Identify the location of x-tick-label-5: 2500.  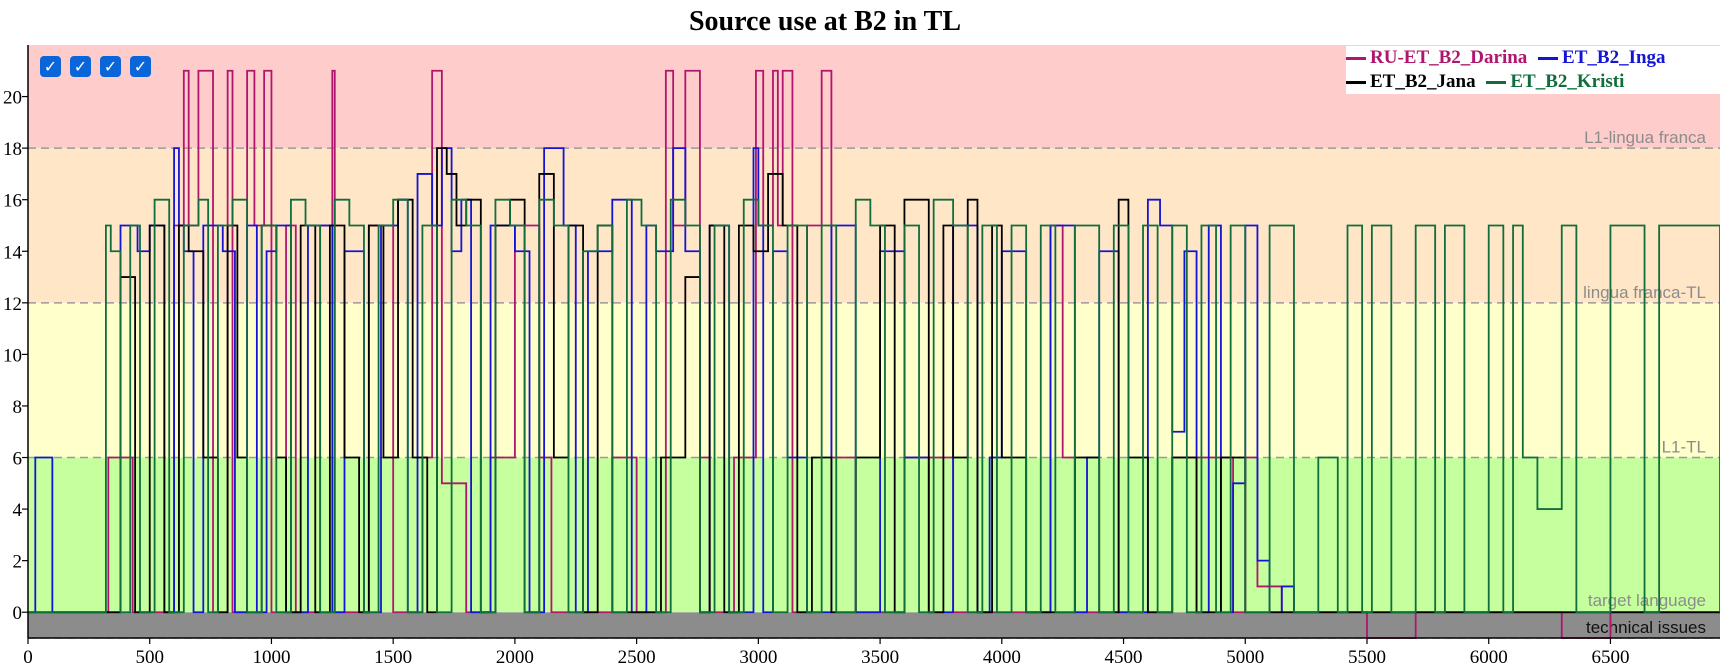
(637, 657).